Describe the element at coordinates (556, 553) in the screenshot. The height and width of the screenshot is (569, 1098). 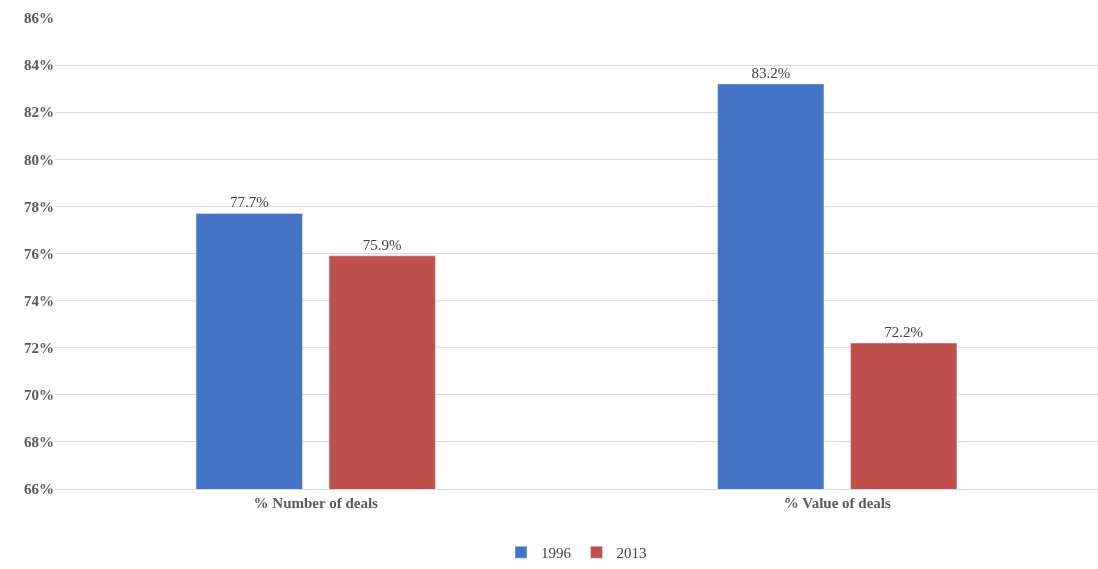
I see `legend-label: 1996` at that location.